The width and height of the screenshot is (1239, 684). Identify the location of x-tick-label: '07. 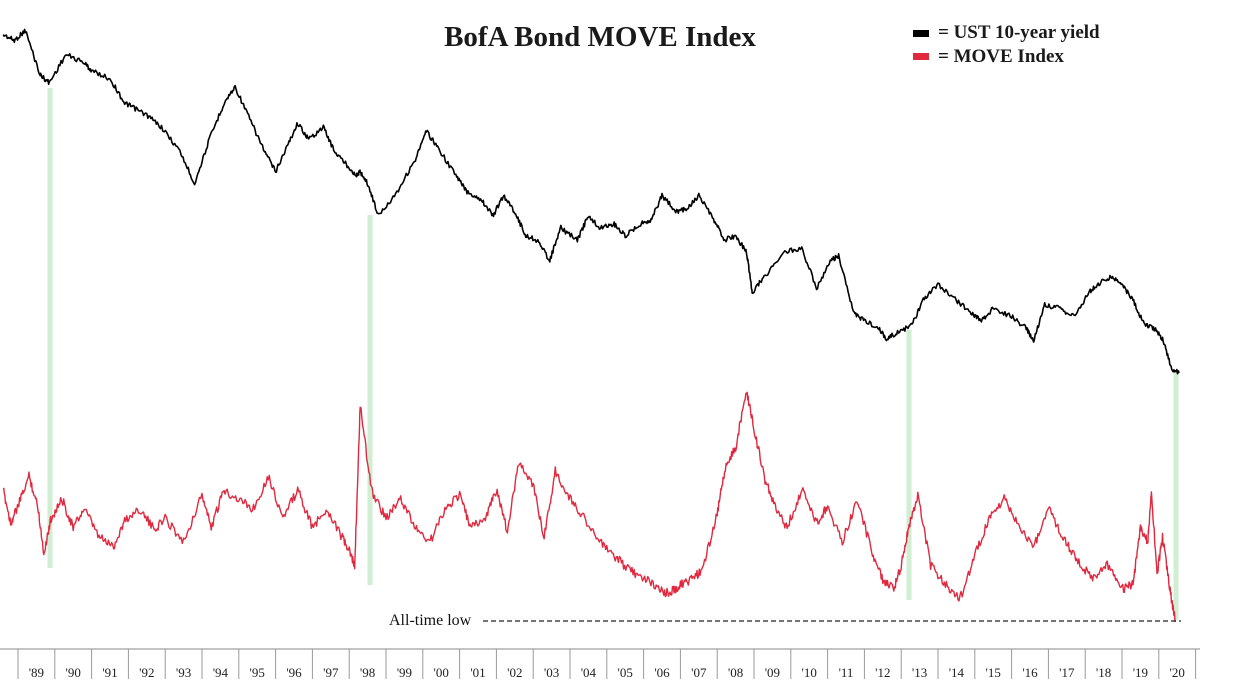
(699, 672).